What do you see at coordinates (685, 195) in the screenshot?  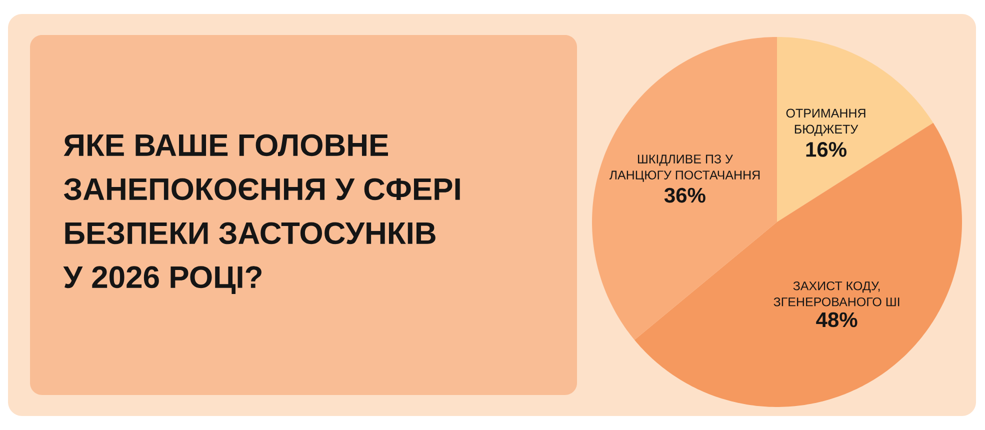 I see `data-label: 36%` at bounding box center [685, 195].